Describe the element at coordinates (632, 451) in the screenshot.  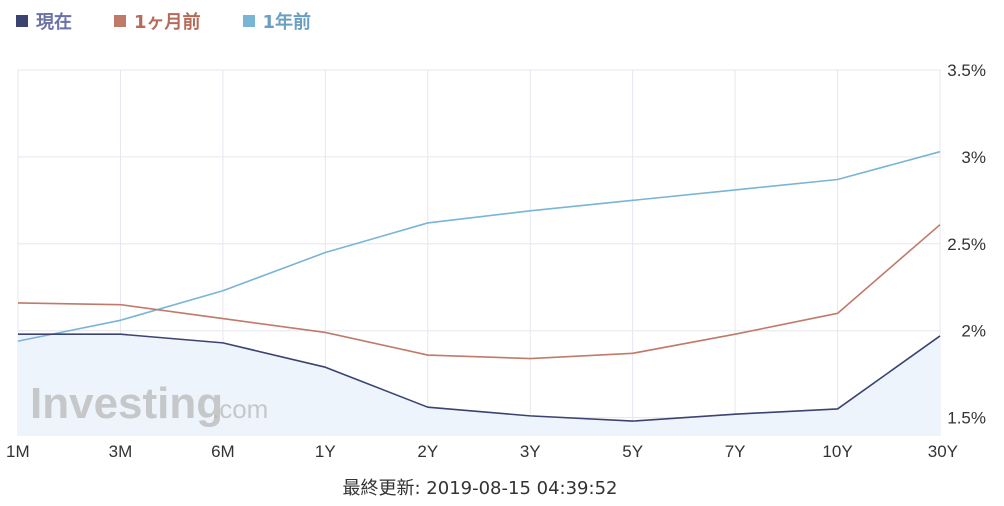
I see `x-tick-label: 5Y` at that location.